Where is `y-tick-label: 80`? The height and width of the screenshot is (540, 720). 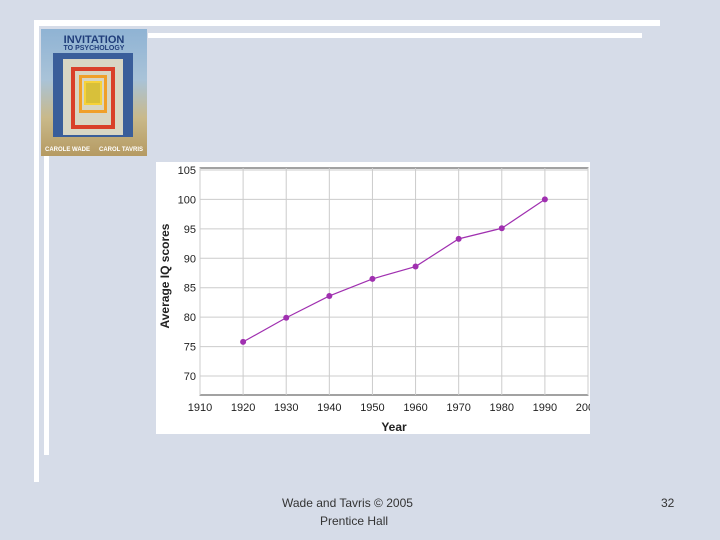 y-tick-label: 80 is located at coordinates (190, 318).